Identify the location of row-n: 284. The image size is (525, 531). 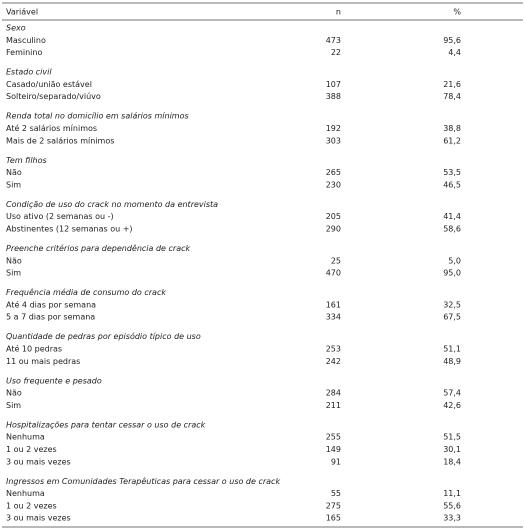
(333, 393).